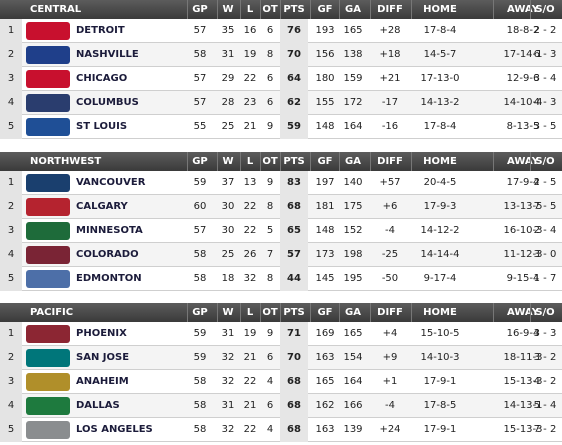 The image size is (562, 445). What do you see at coordinates (440, 78) in the screenshot?
I see `stat-cell: 17-13-0` at bounding box center [440, 78].